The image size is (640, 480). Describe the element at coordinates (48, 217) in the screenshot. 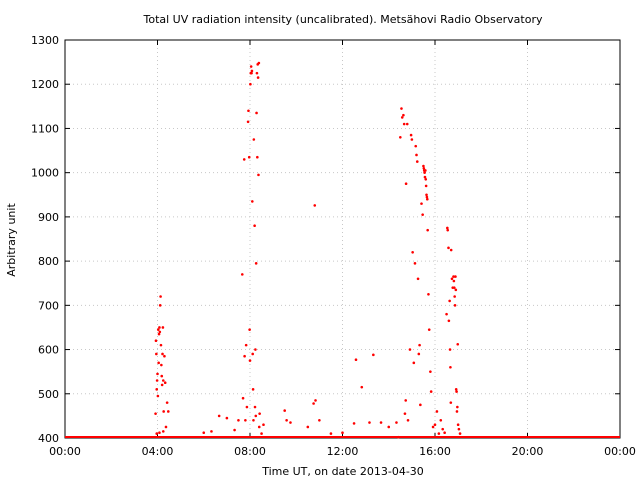

I see `y-tick-label: 900` at that location.